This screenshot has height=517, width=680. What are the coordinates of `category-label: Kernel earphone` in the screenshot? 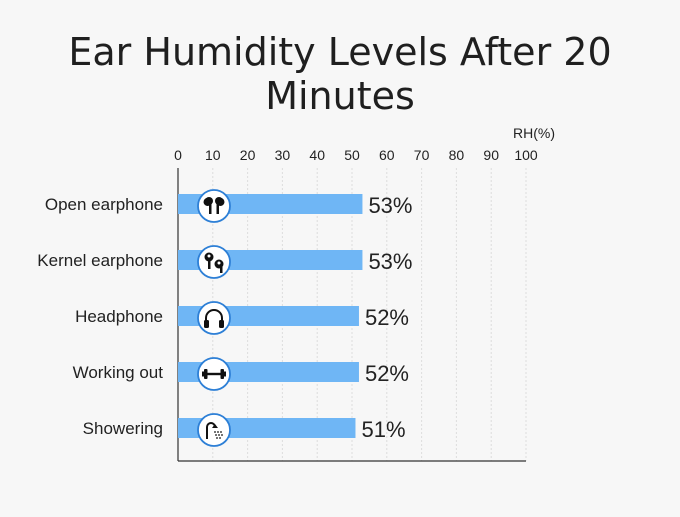 It's located at (100, 260).